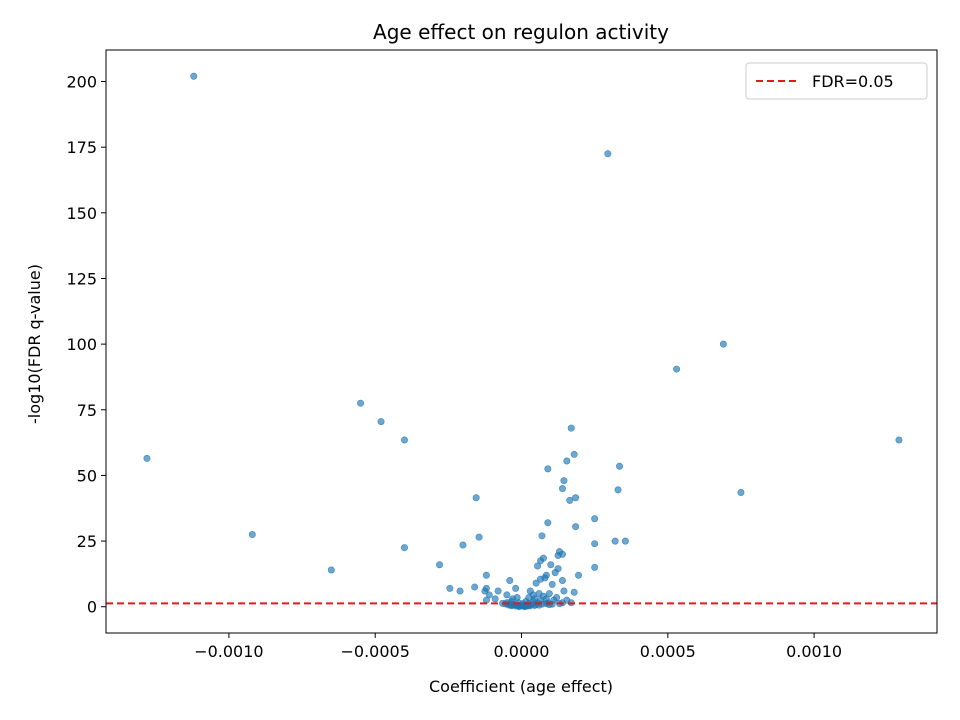 Image resolution: width=960 pixels, height=720 pixels. Describe the element at coordinates (228, 651) in the screenshot. I see `x-tick-label: −0.0010` at that location.